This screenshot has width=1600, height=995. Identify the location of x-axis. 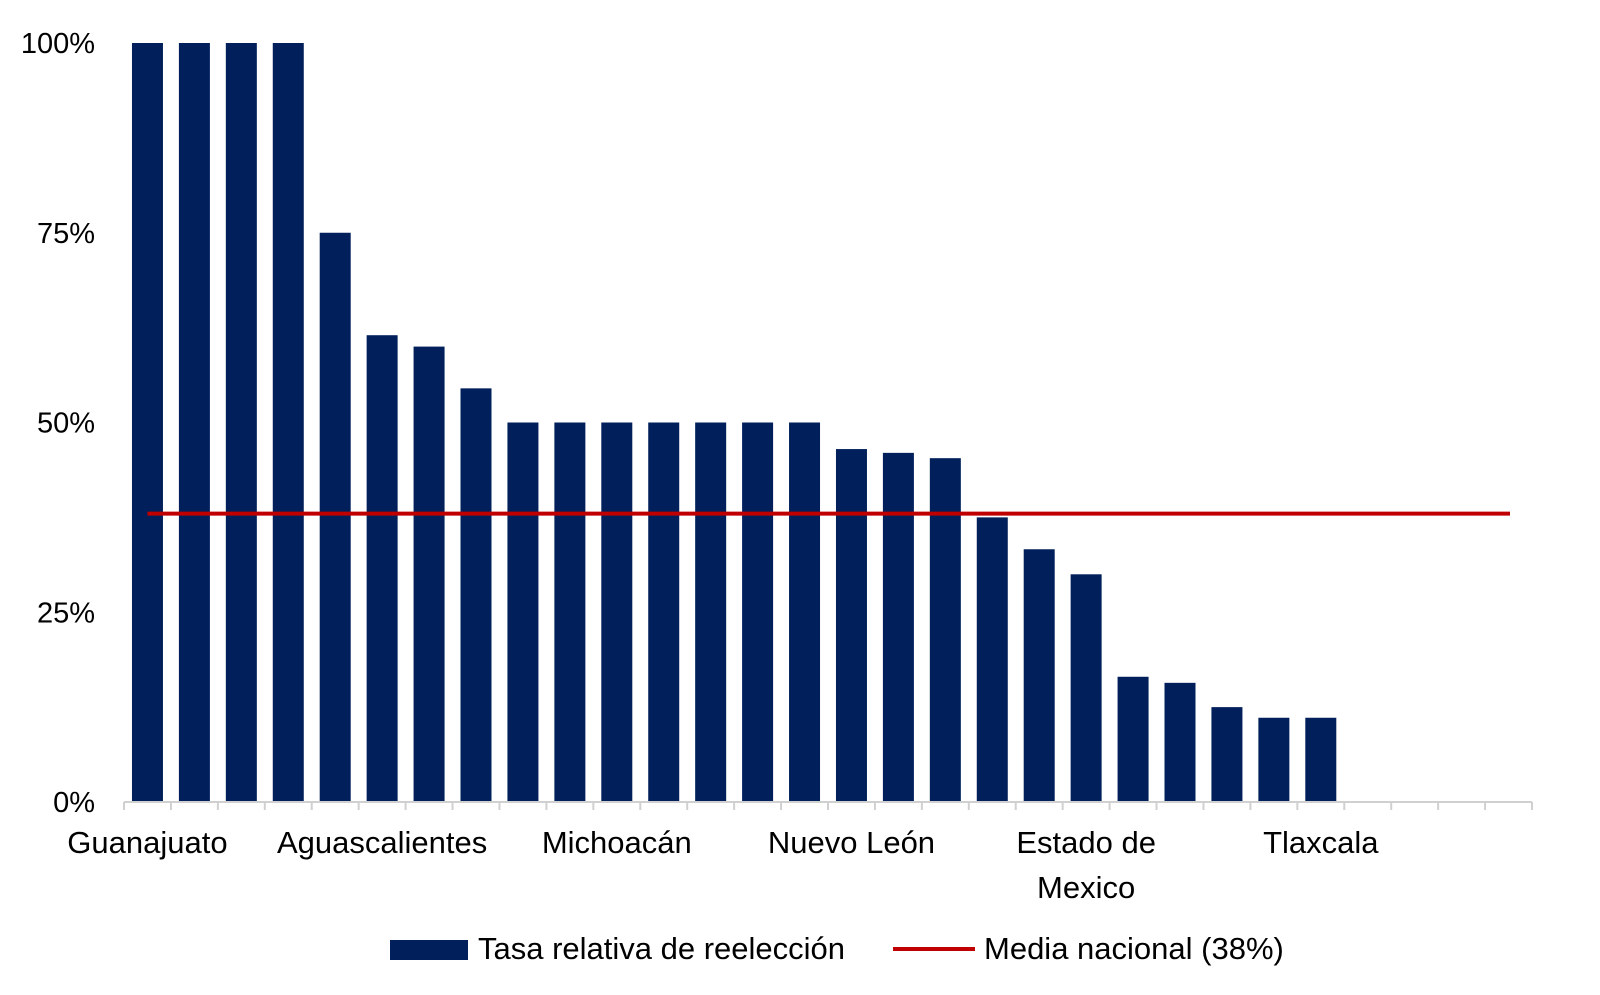
(828, 805).